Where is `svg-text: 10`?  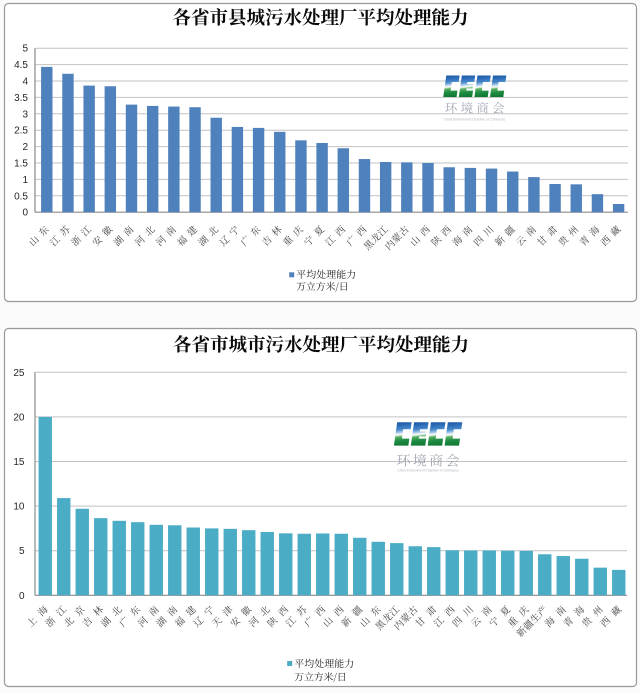
svg-text: 10 is located at coordinates (19, 507).